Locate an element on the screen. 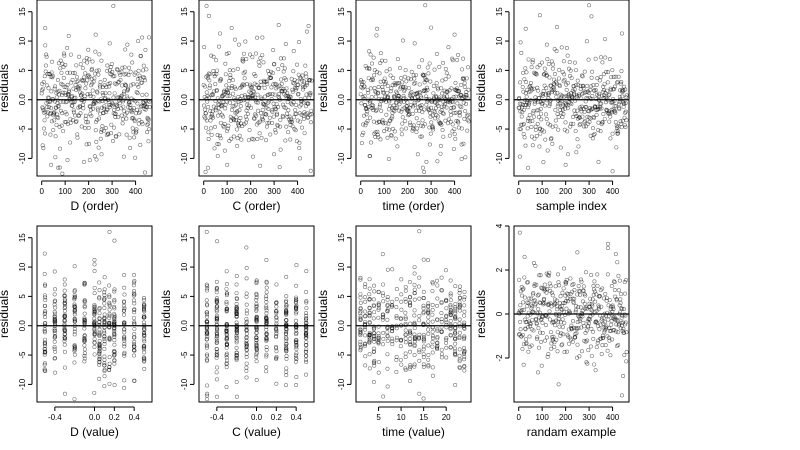 This screenshot has height=450, width=800. y-tick-label: 5 is located at coordinates (22, 296).